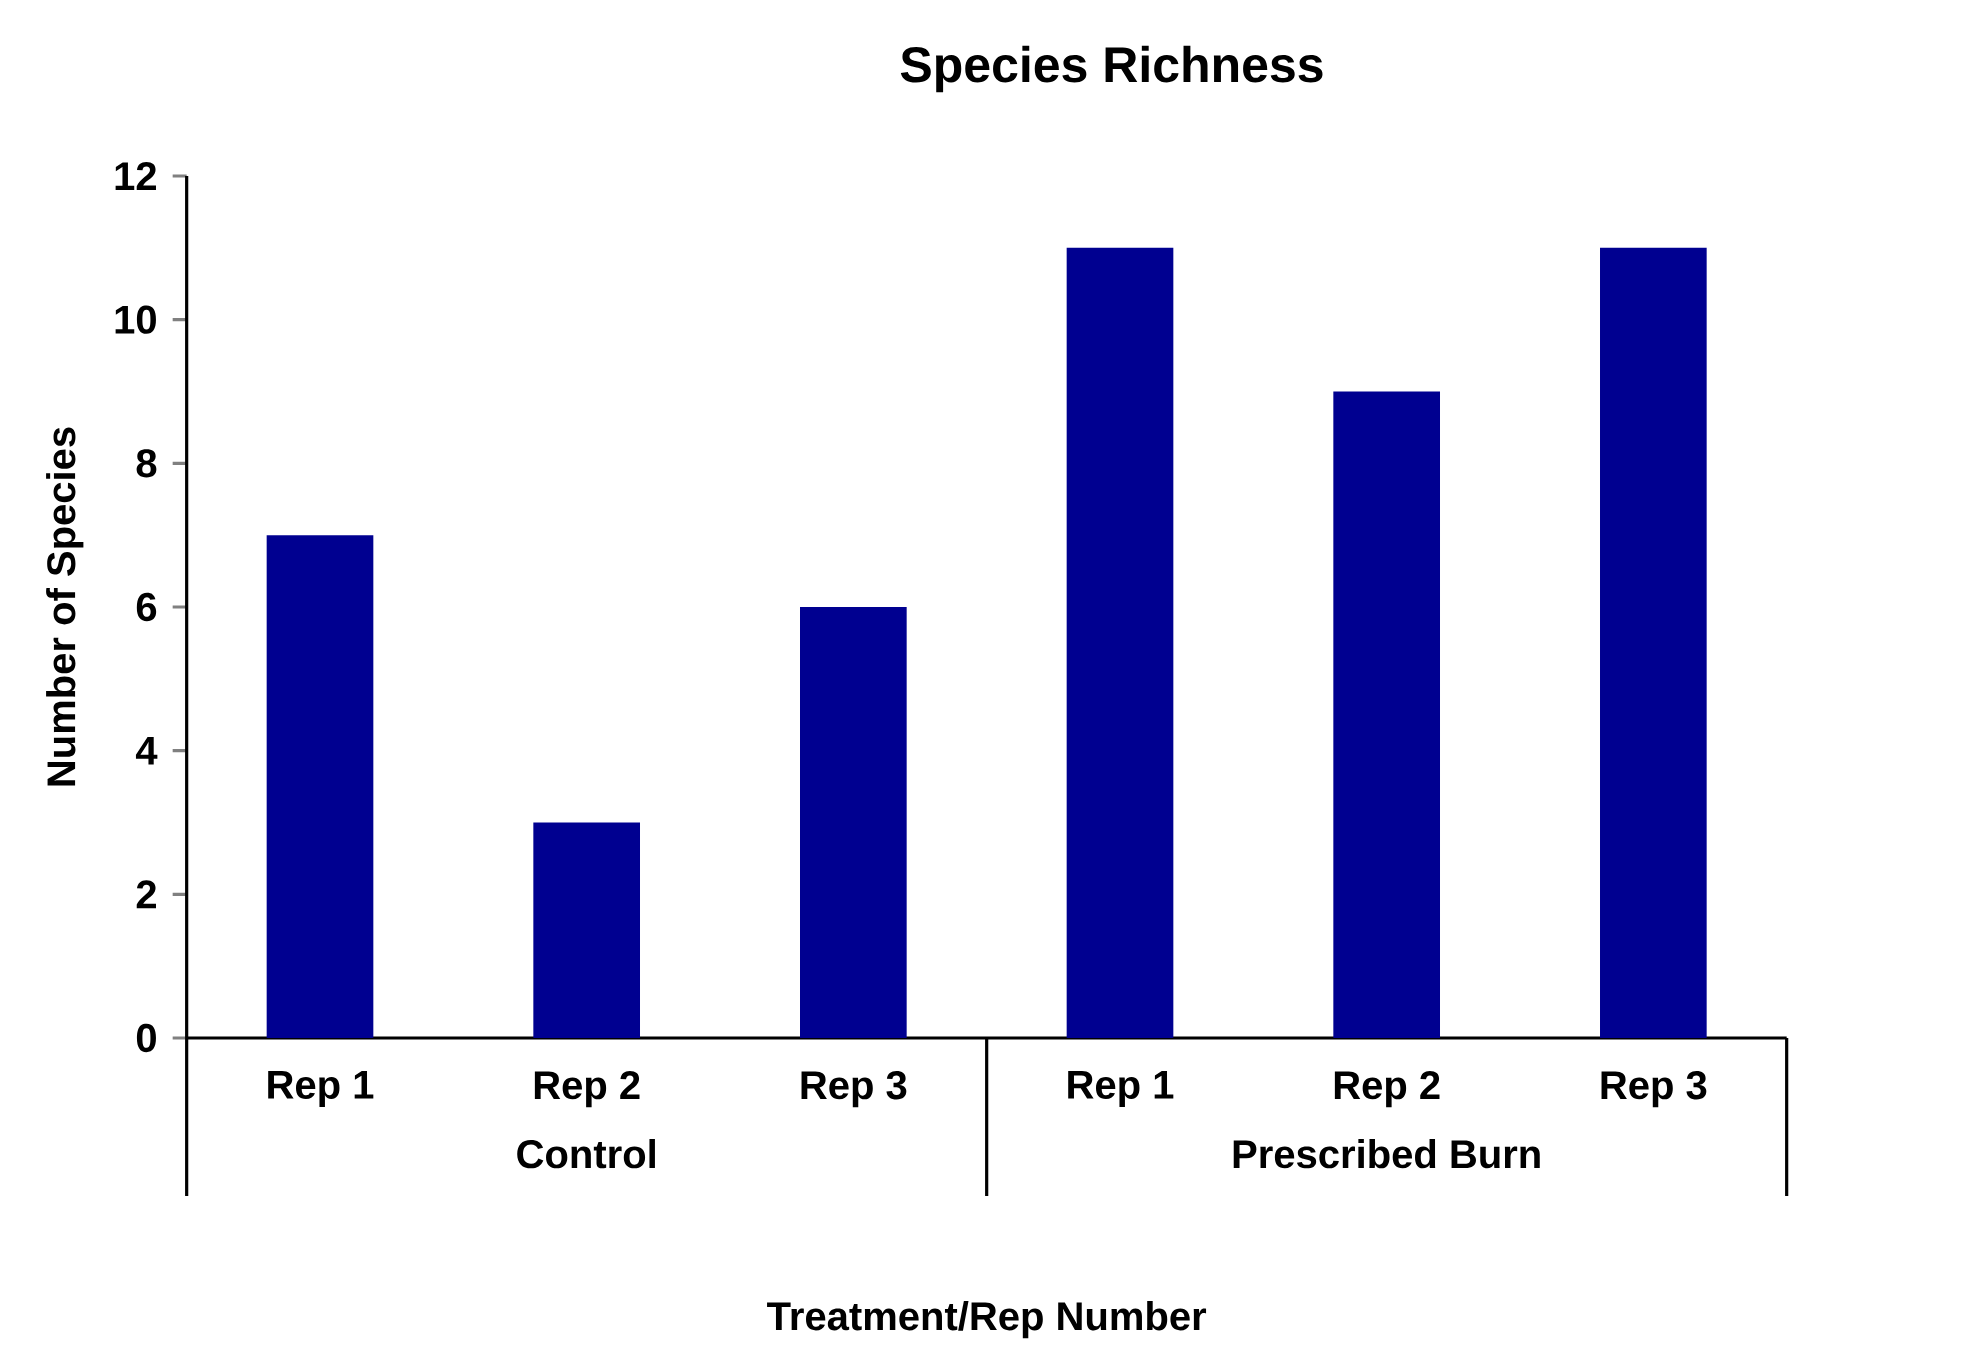 The width and height of the screenshot is (1972, 1364). I want to click on x-axis-title: Treatment/Rep Number, so click(987, 1320).